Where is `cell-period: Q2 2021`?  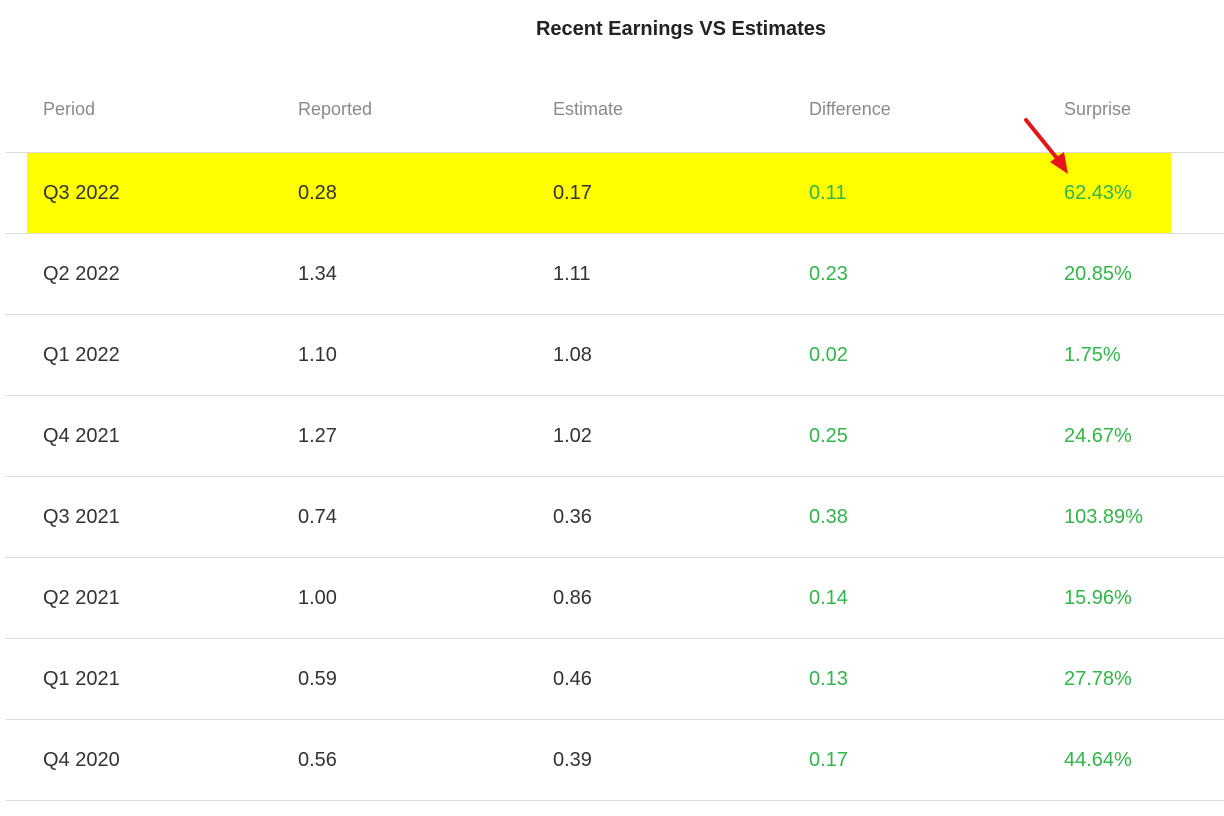
cell-period: Q2 2021 is located at coordinates (81, 597).